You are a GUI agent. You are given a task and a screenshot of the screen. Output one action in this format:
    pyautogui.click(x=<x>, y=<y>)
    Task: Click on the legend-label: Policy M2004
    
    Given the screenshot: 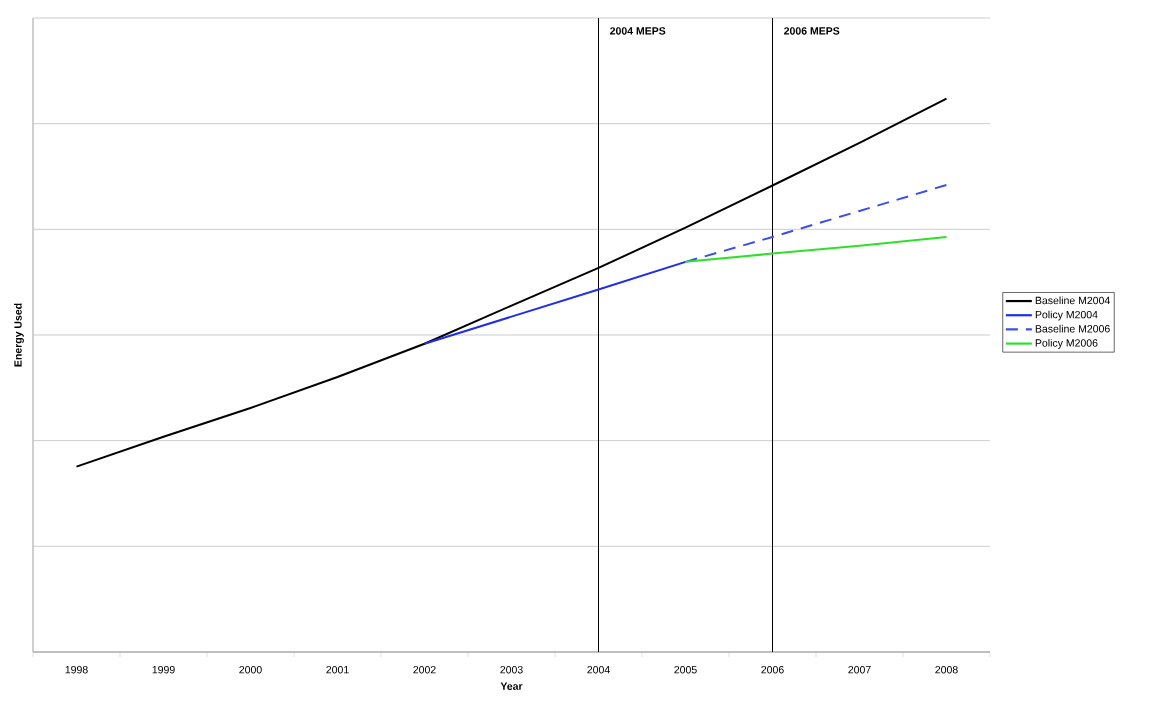 What is the action you would take?
    pyautogui.click(x=1066, y=315)
    